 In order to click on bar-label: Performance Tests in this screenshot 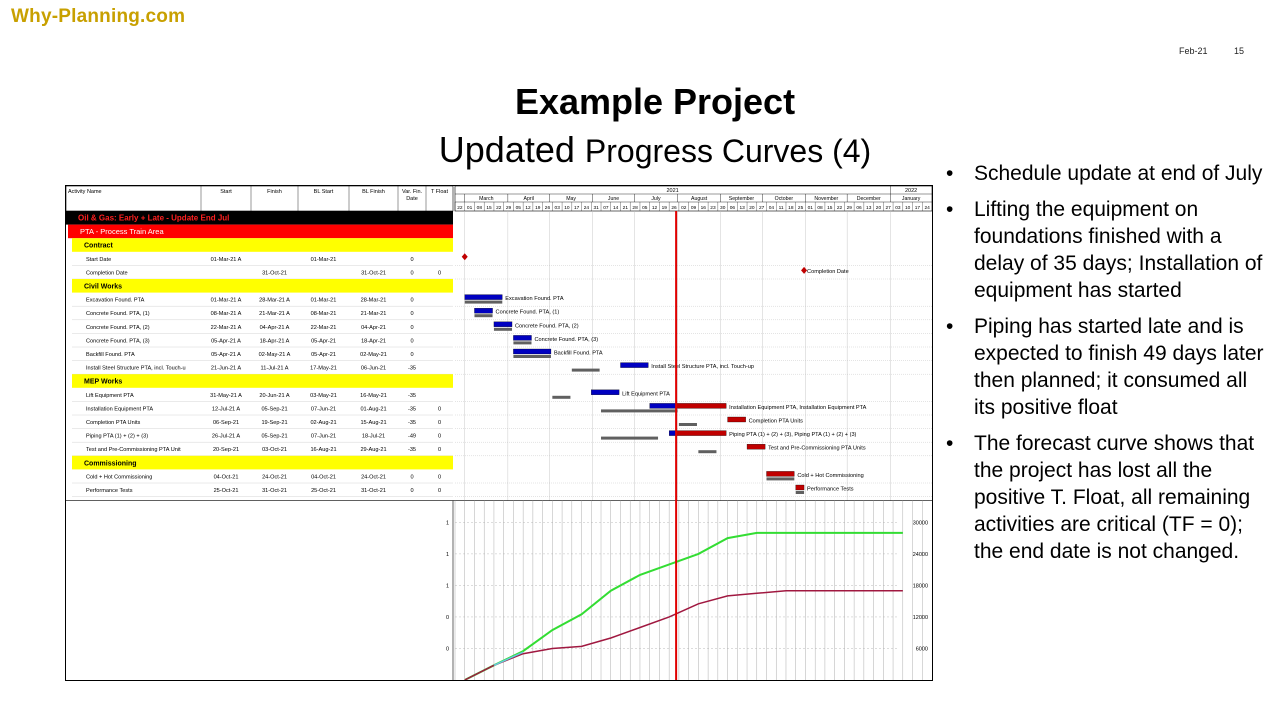, I will do `click(830, 490)`.